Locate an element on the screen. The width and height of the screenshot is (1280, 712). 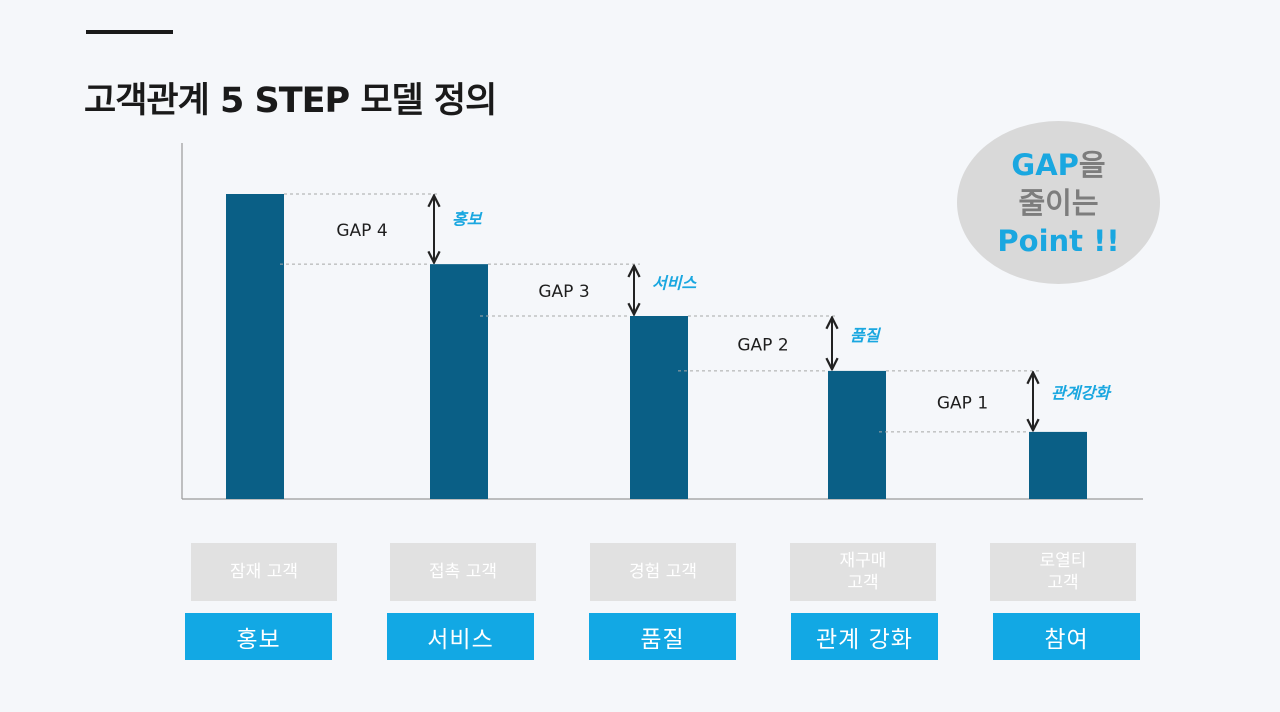
title-accent-rule is located at coordinates (129, 32).